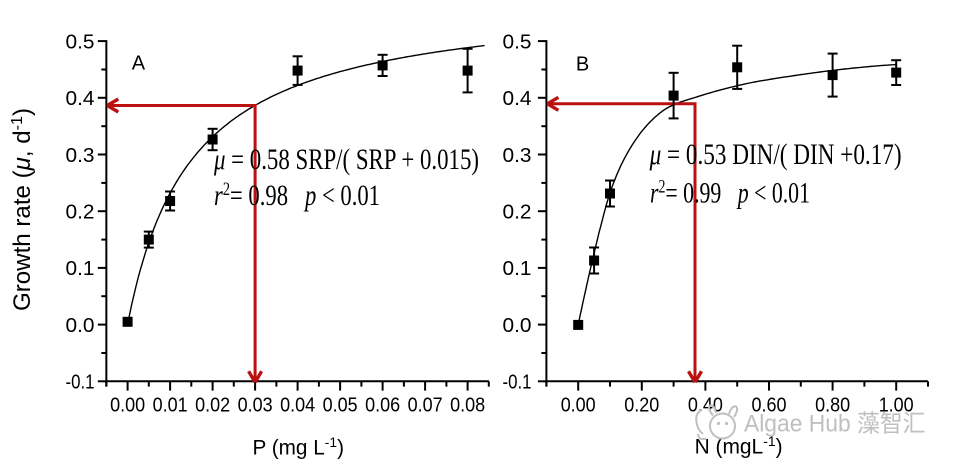  I want to click on svg-text: 0.03, so click(255, 406).